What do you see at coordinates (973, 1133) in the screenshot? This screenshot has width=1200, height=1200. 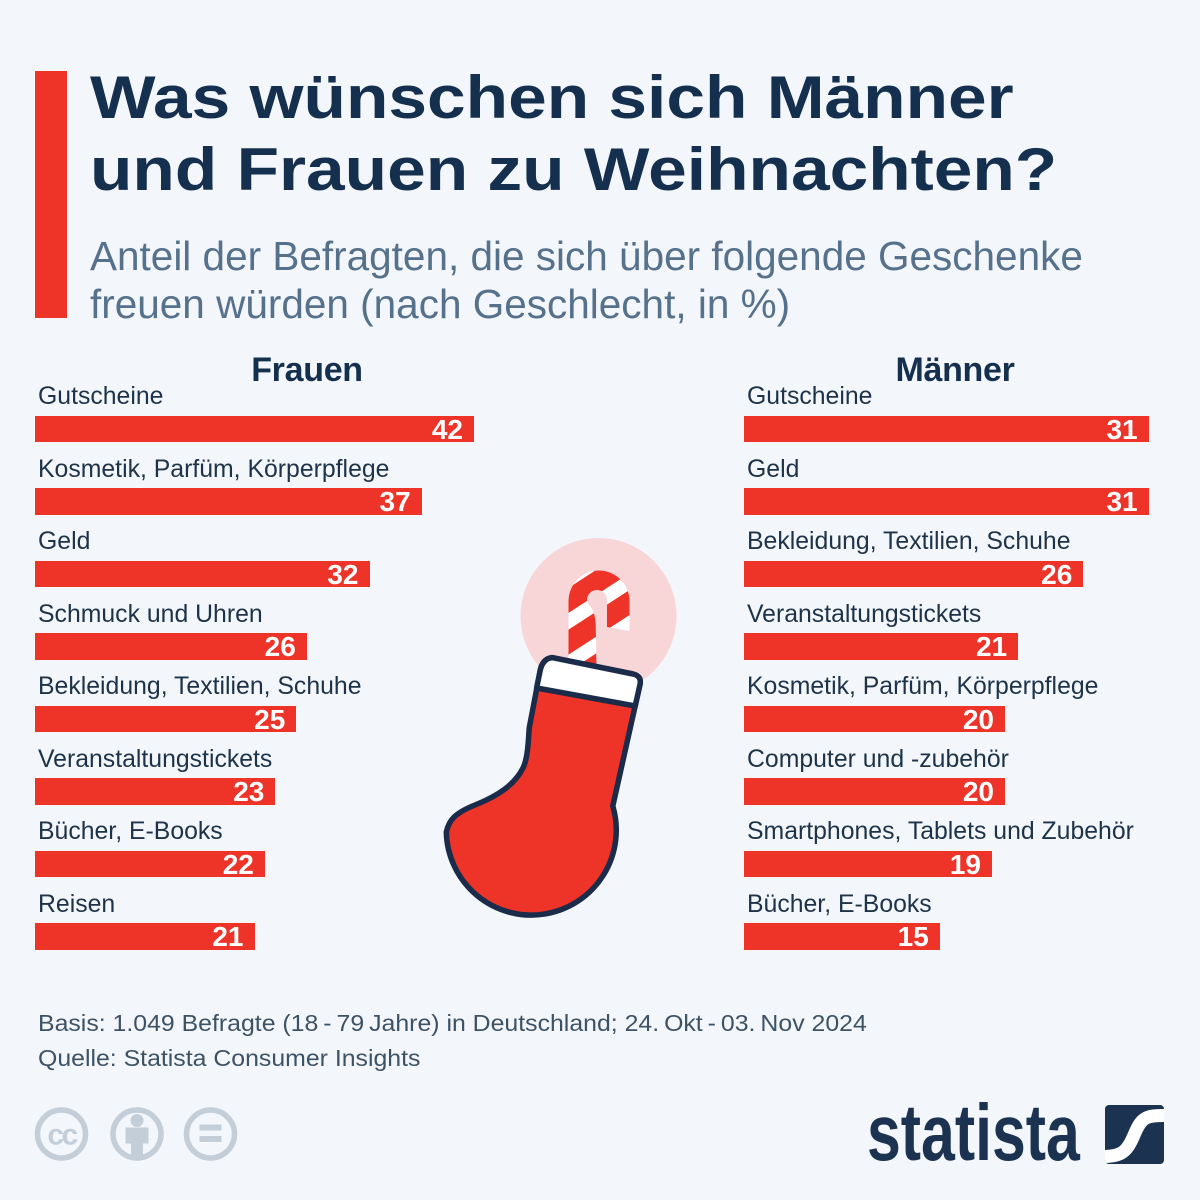 I see `svg-text: statista` at bounding box center [973, 1133].